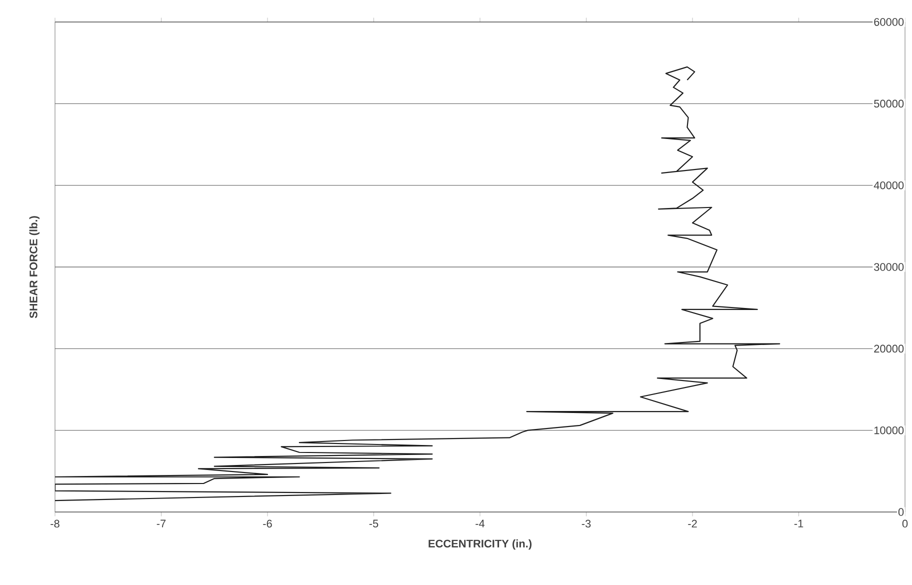 The image size is (912, 585). What do you see at coordinates (901, 512) in the screenshot?
I see `y-tick-label: 0` at bounding box center [901, 512].